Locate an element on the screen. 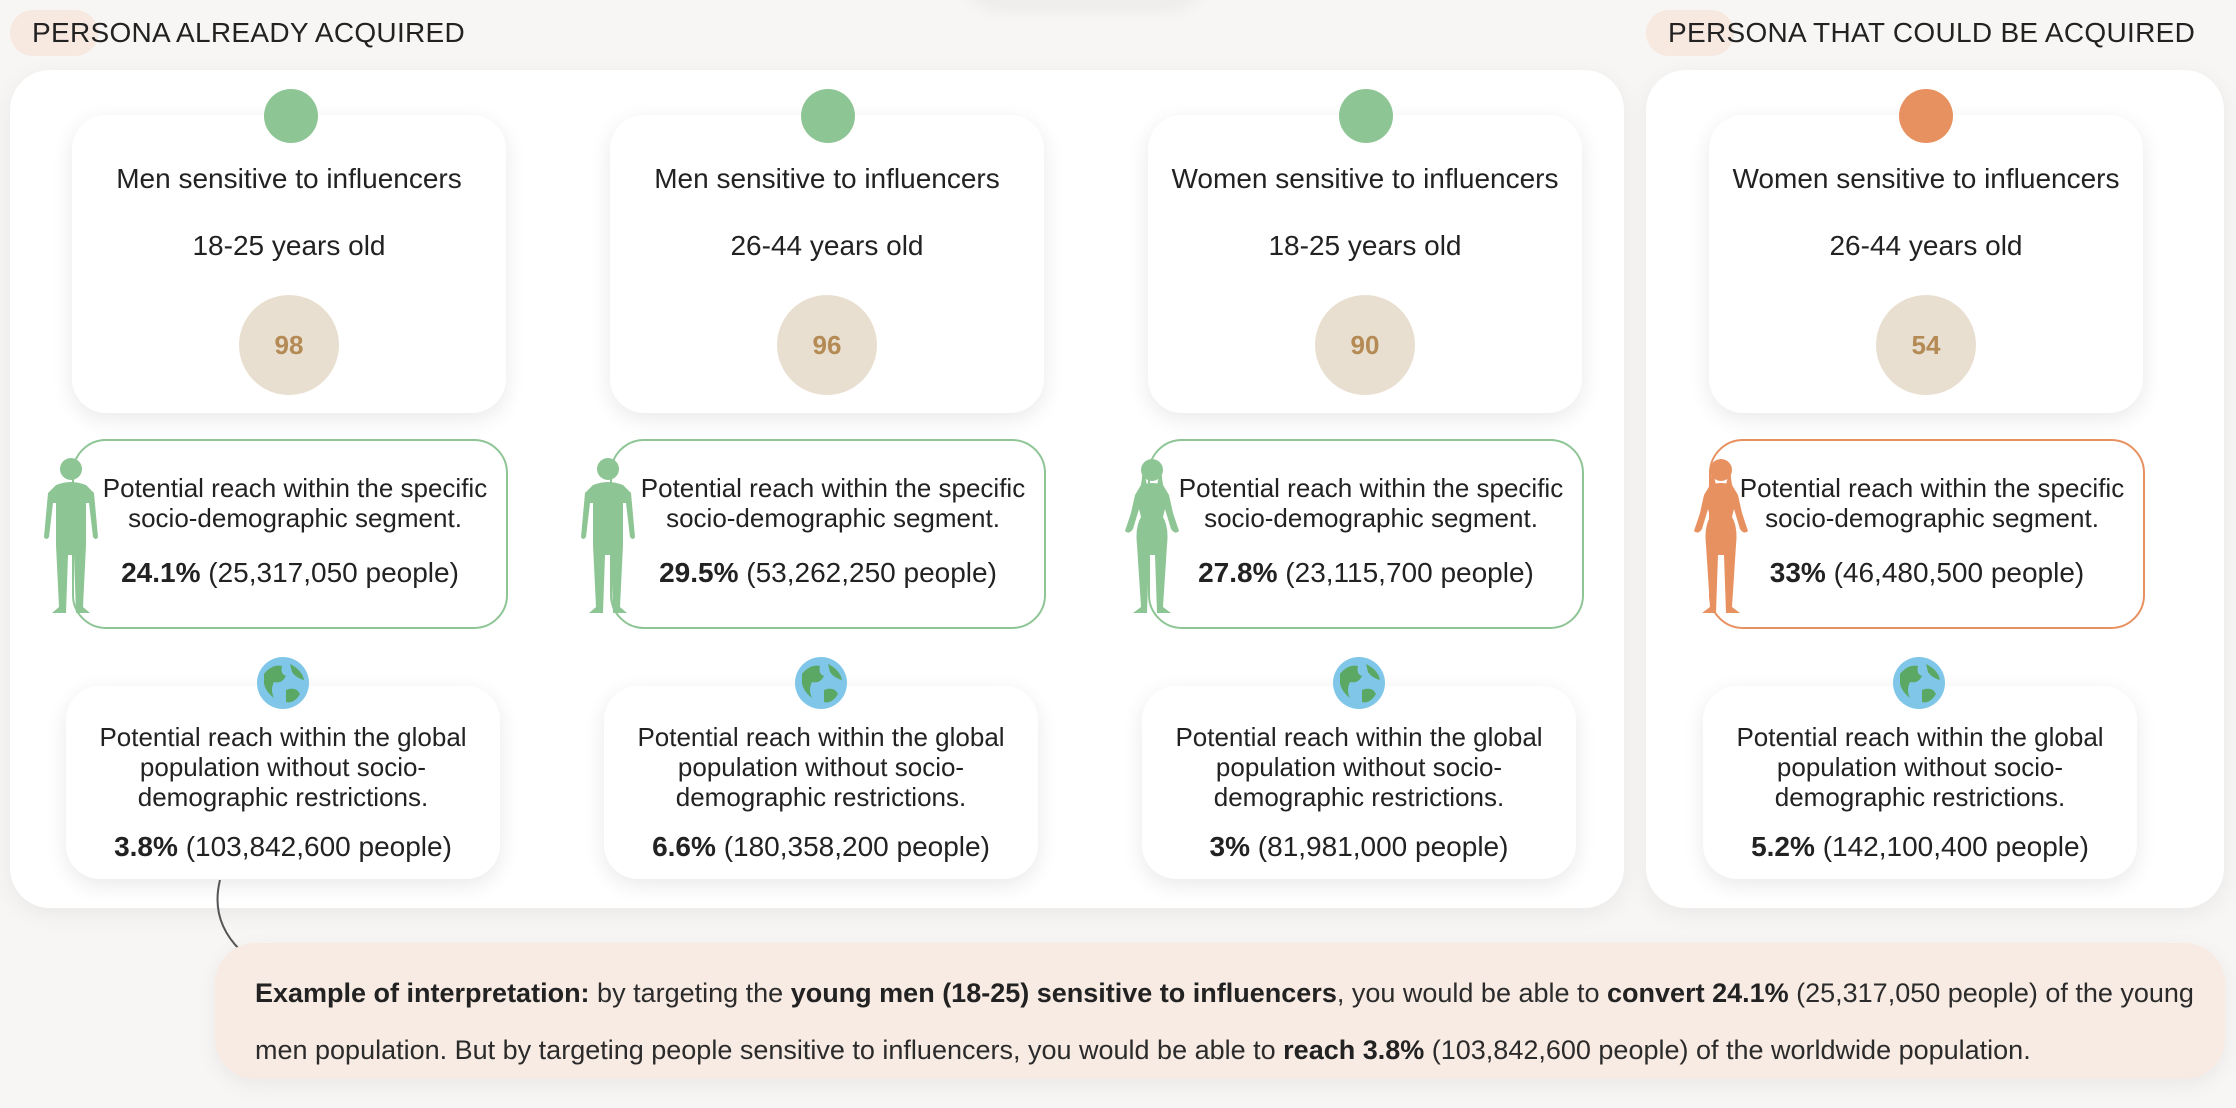 The image size is (2236, 1108). persona-score-badge: 96 is located at coordinates (827, 345).